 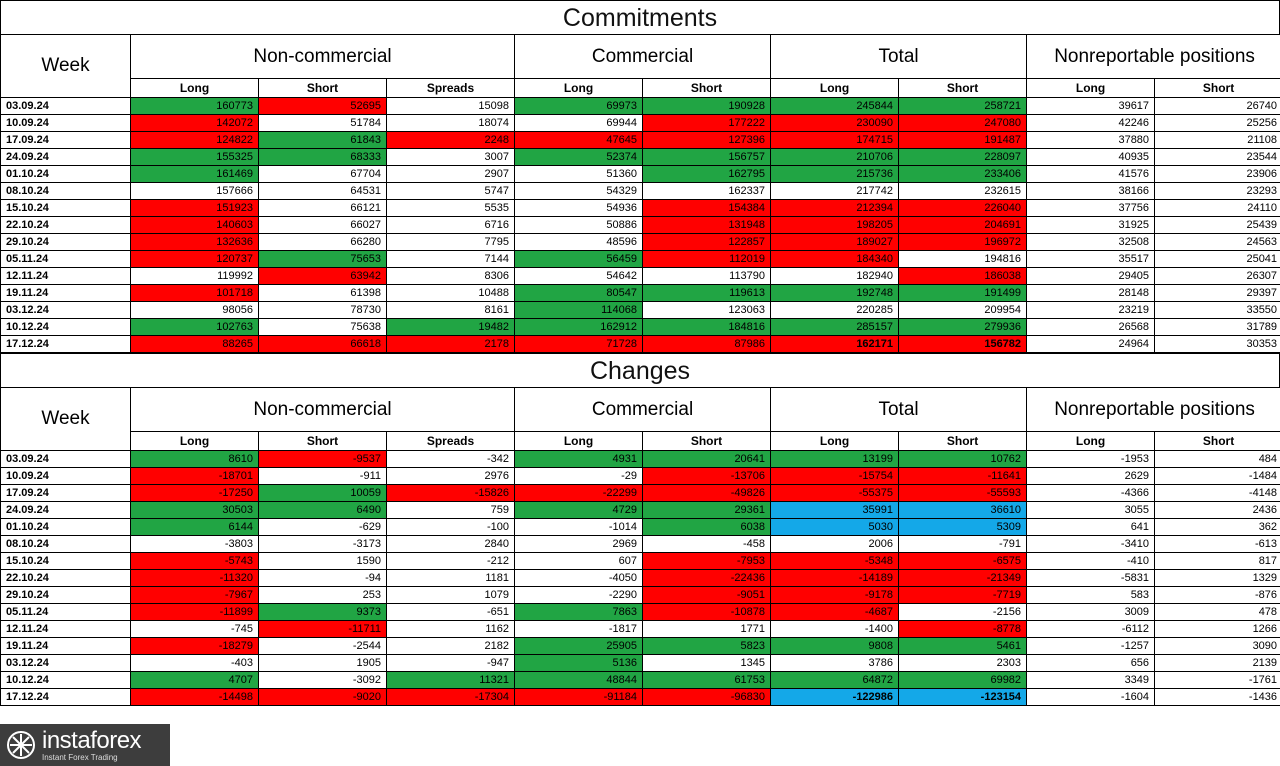 I want to click on value-cell: 42246, so click(x=1091, y=123).